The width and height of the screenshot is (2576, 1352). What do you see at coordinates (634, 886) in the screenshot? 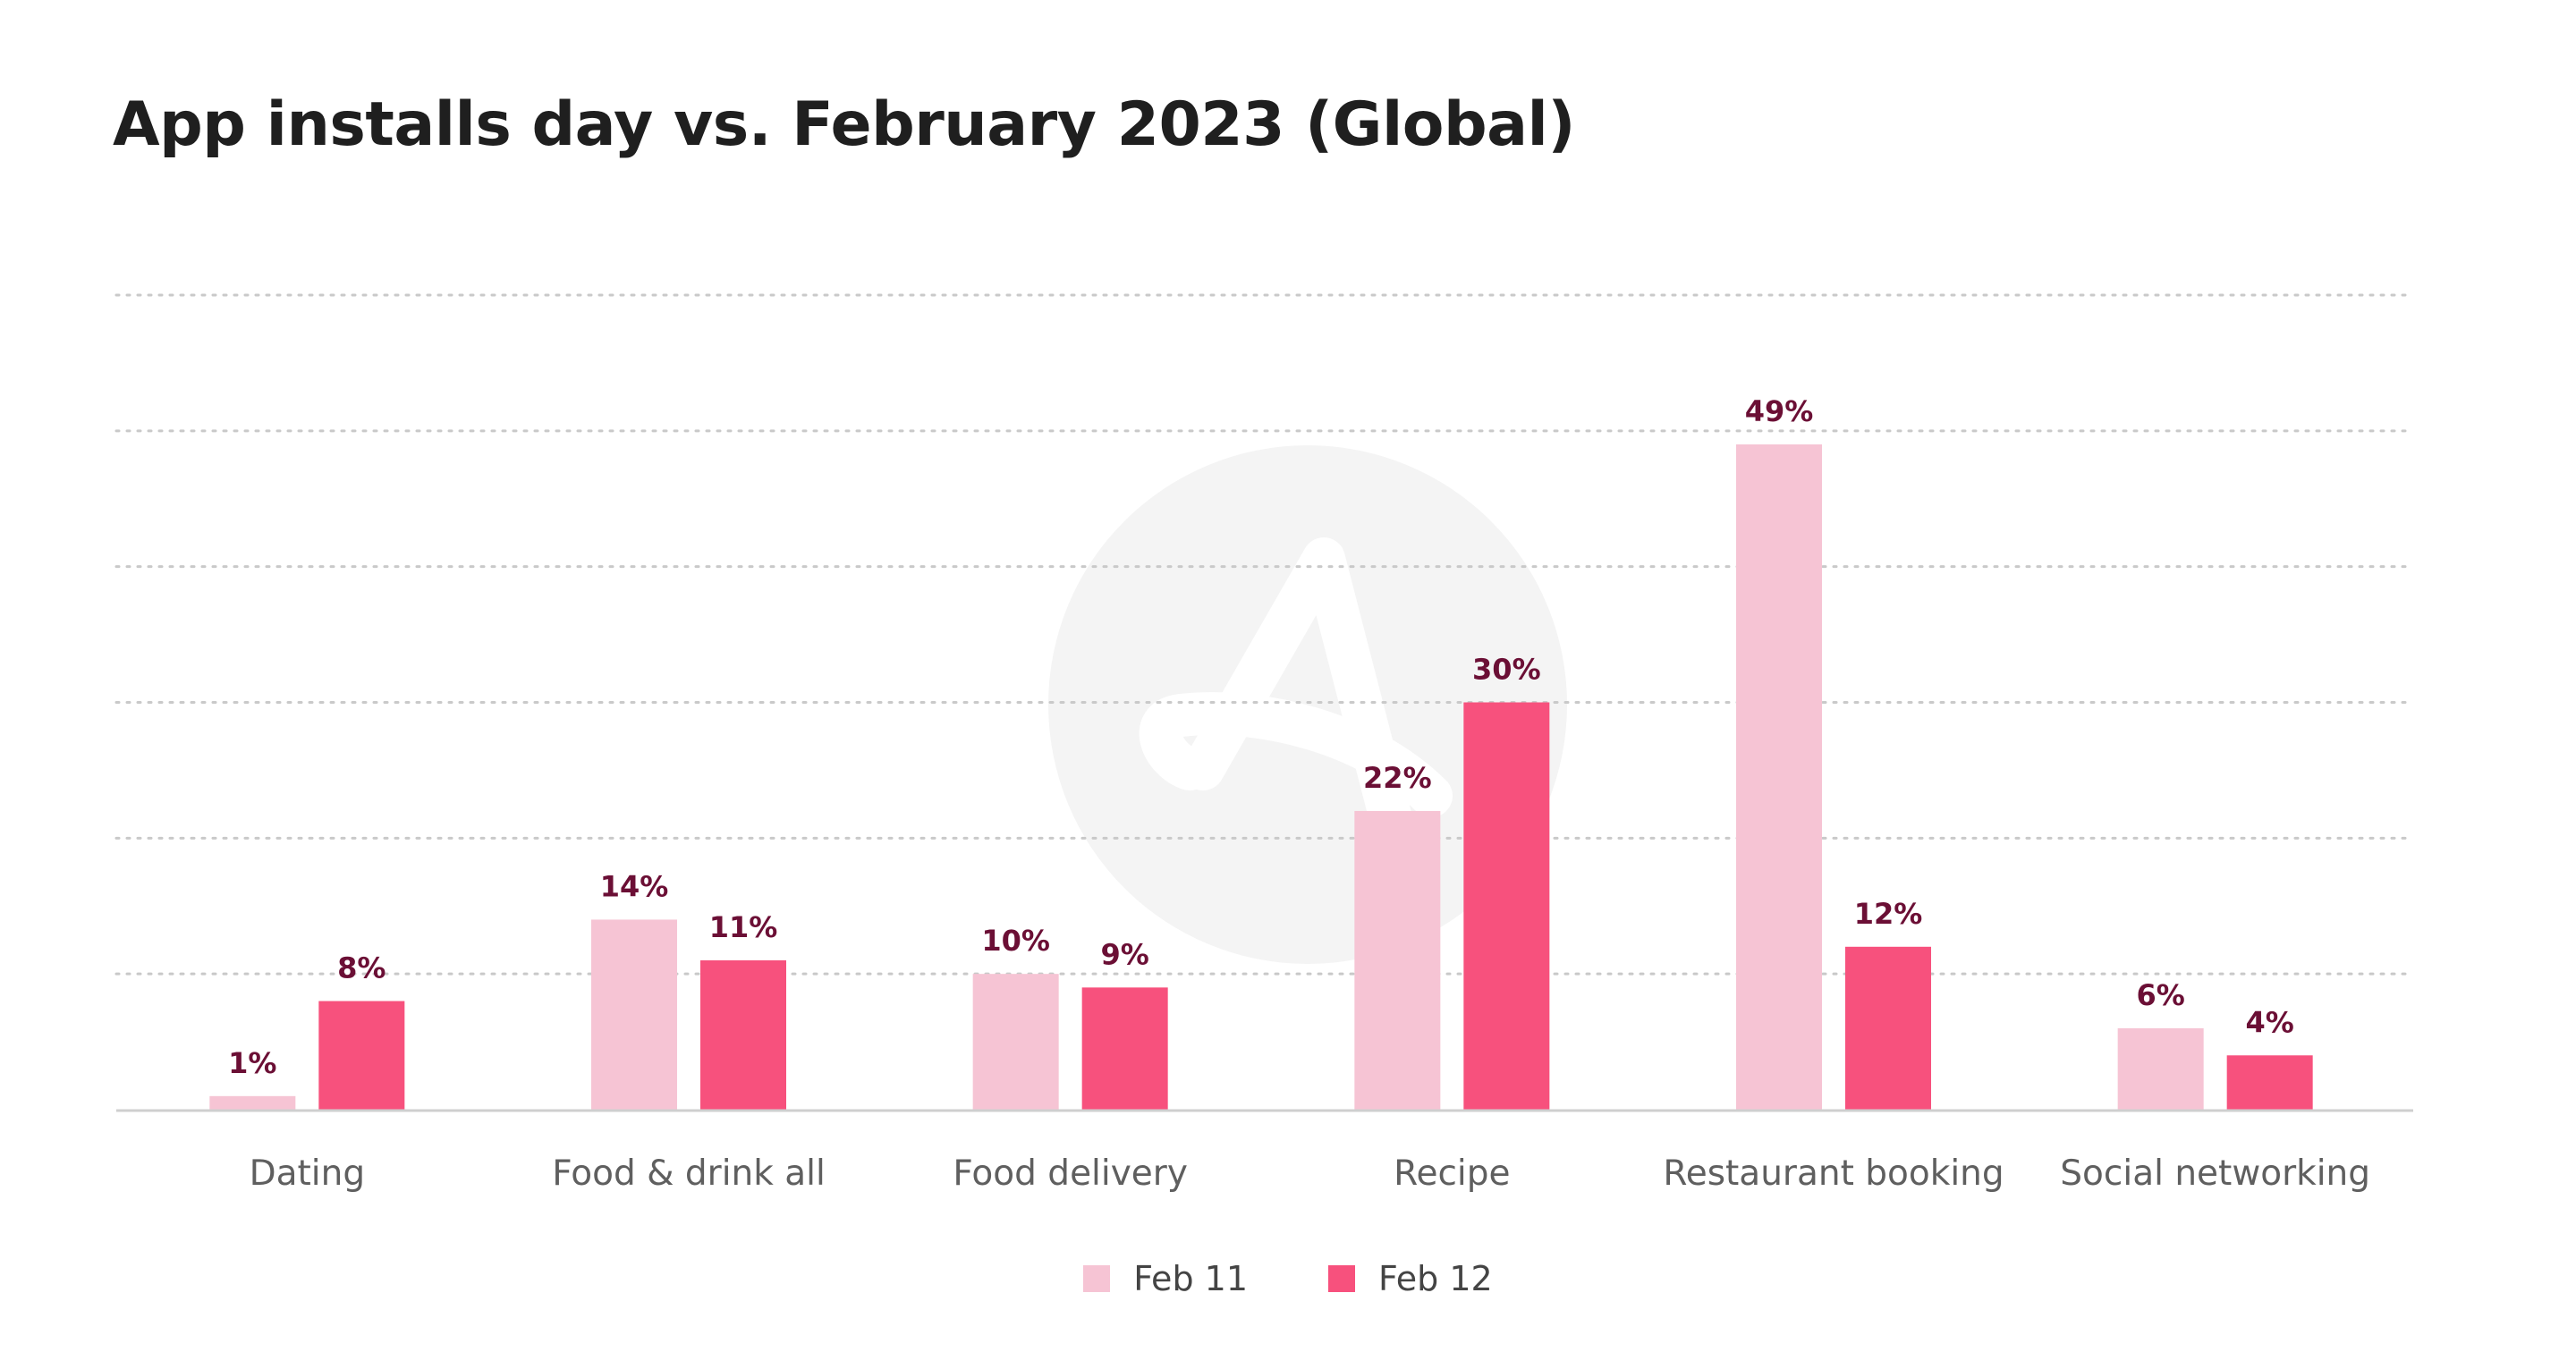
I see `data-label-food-drink-all-series-1: 14%` at bounding box center [634, 886].